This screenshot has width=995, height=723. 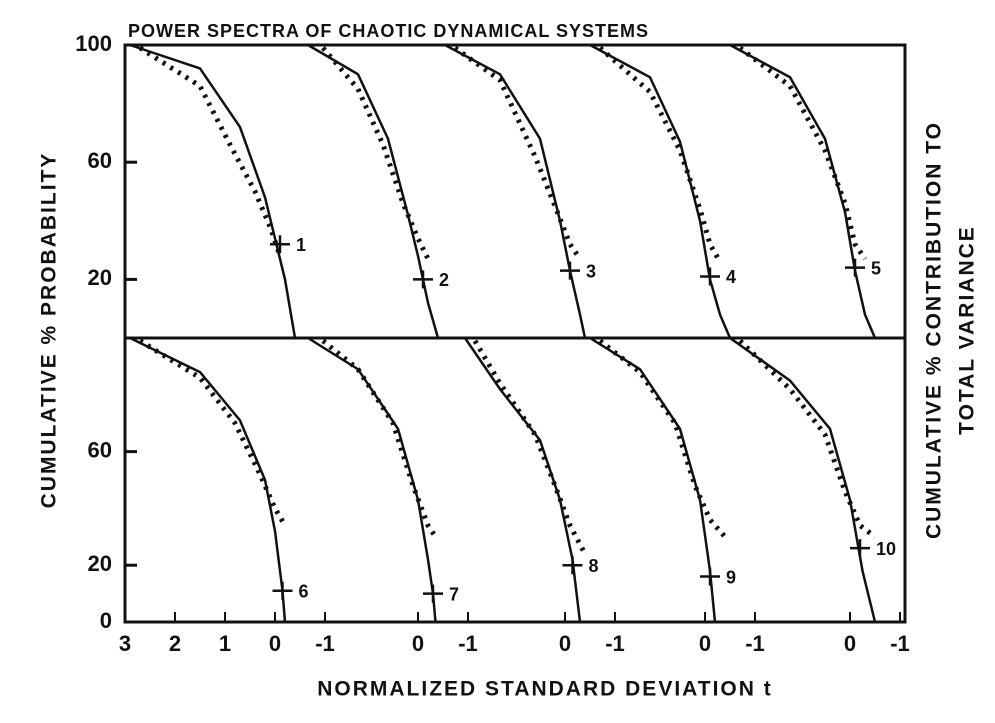 What do you see at coordinates (106, 620) in the screenshot?
I see `y-tick-label: 0` at bounding box center [106, 620].